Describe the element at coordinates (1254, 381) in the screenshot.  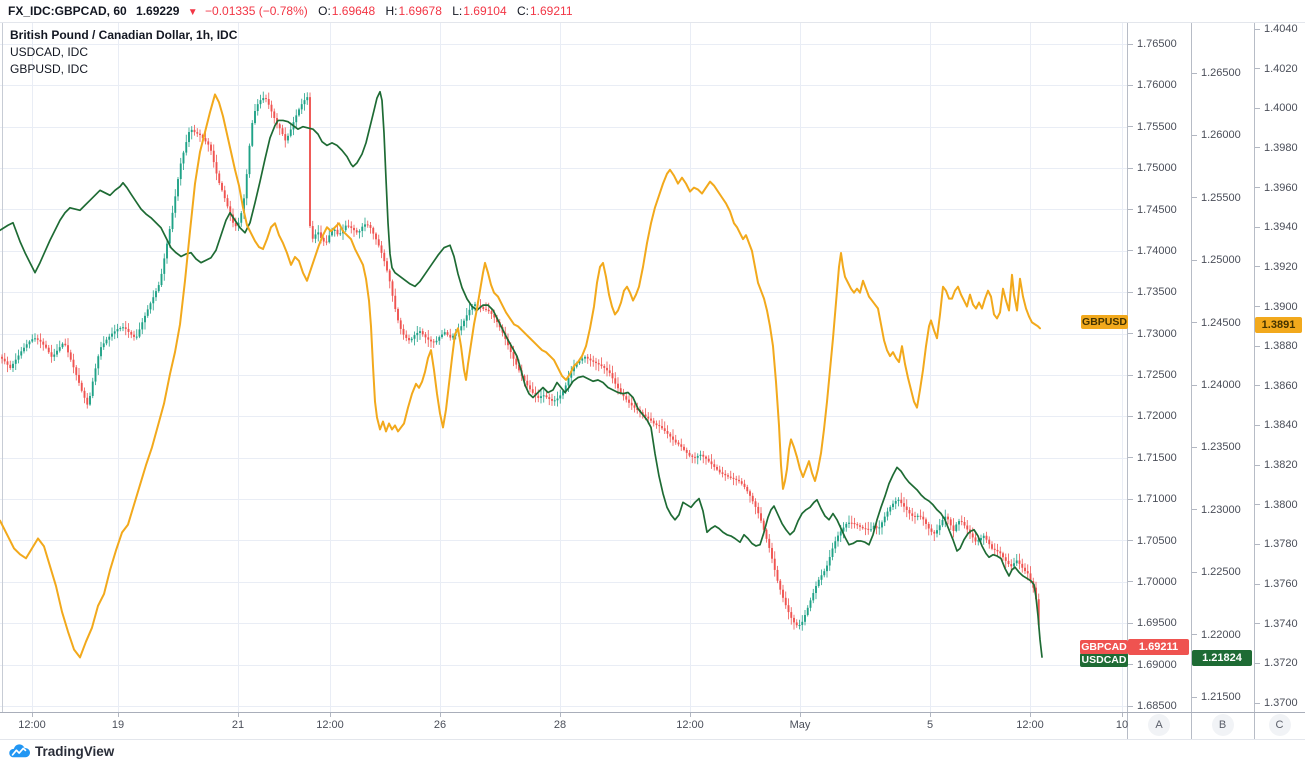
I see `scale-c-separator` at that location.